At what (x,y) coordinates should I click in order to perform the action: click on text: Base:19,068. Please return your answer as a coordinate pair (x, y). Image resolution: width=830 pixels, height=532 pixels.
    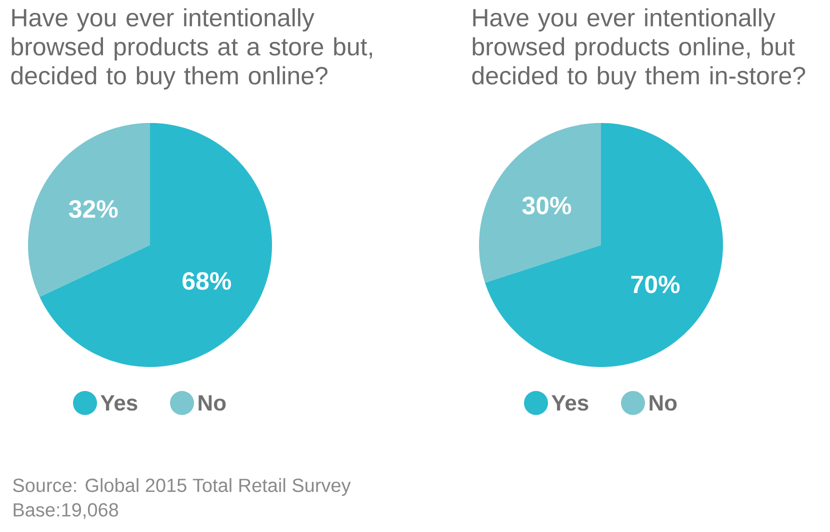
    Looking at the image, I should click on (66, 511).